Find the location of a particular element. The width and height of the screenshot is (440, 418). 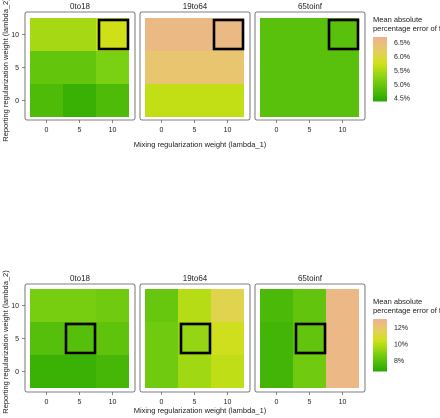

y-tick-label: 5 is located at coordinates (17, 339).